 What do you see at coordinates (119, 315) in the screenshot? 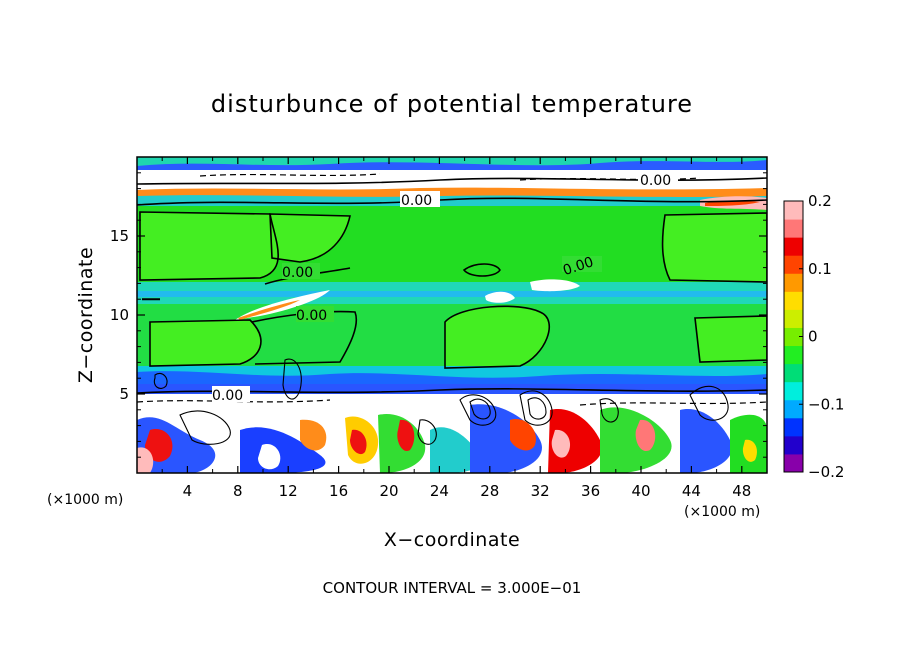
I see `y-tick-label: 10` at bounding box center [119, 315].